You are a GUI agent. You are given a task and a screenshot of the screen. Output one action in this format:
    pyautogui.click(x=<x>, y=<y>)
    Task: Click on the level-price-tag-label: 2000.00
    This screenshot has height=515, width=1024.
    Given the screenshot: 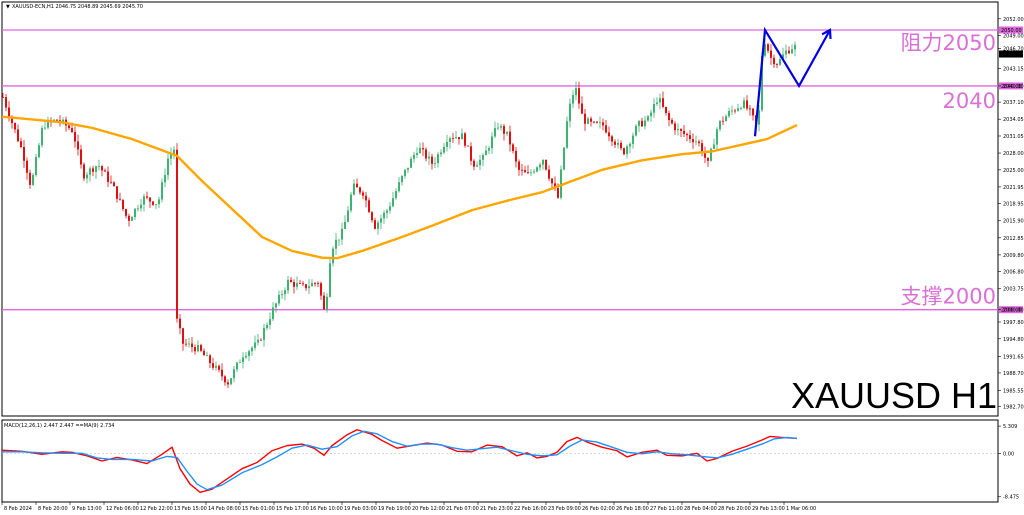 What is the action you would take?
    pyautogui.click(x=1011, y=311)
    